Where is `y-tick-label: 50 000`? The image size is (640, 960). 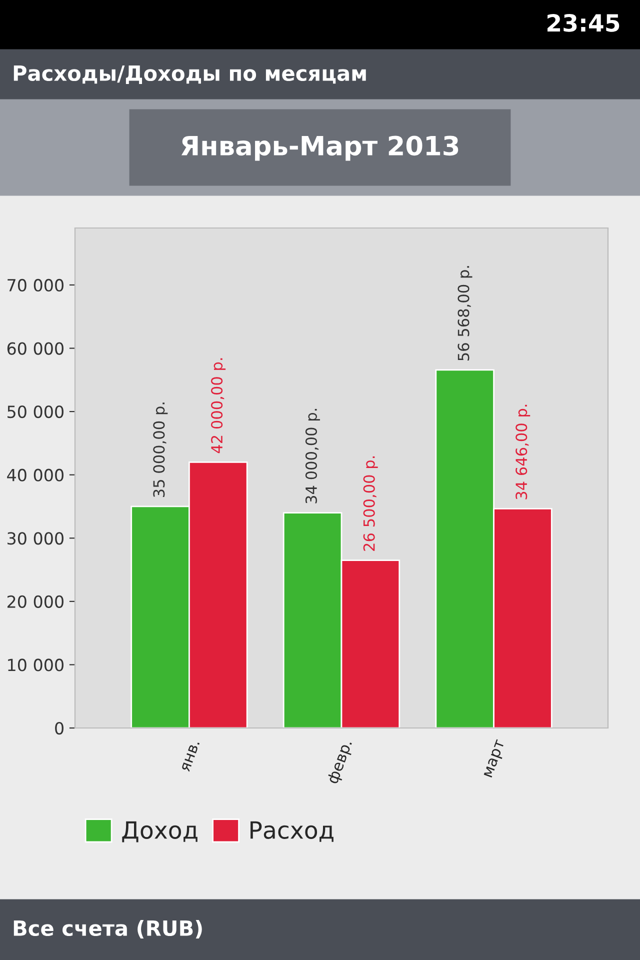 y-tick-label: 50 000 is located at coordinates (36, 412).